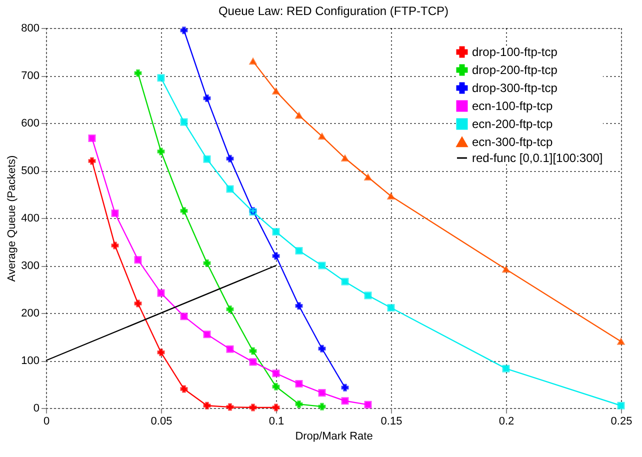 The width and height of the screenshot is (642, 457). What do you see at coordinates (30, 76) in the screenshot?
I see `y-tick-label: 700` at bounding box center [30, 76].